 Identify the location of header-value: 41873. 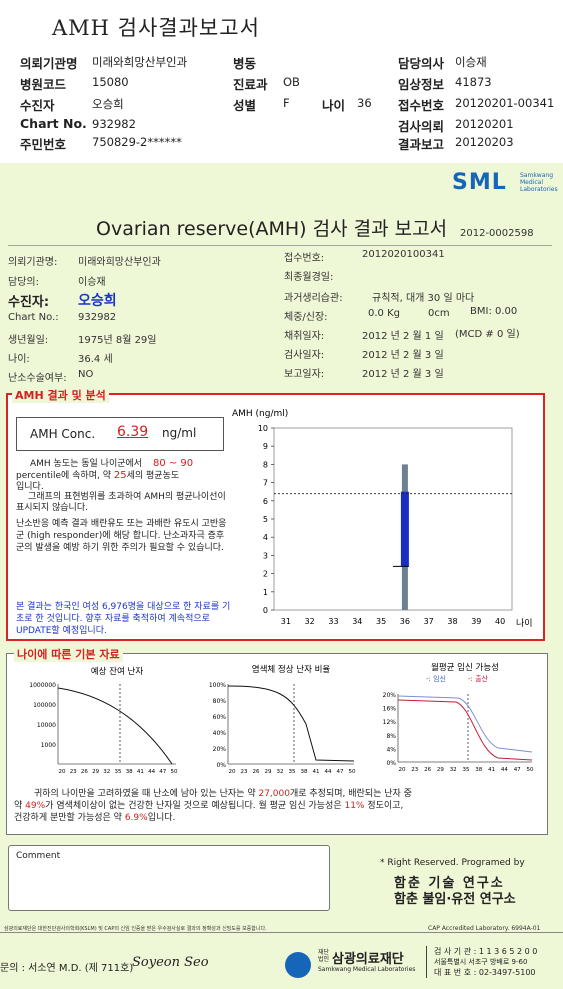
(473, 82).